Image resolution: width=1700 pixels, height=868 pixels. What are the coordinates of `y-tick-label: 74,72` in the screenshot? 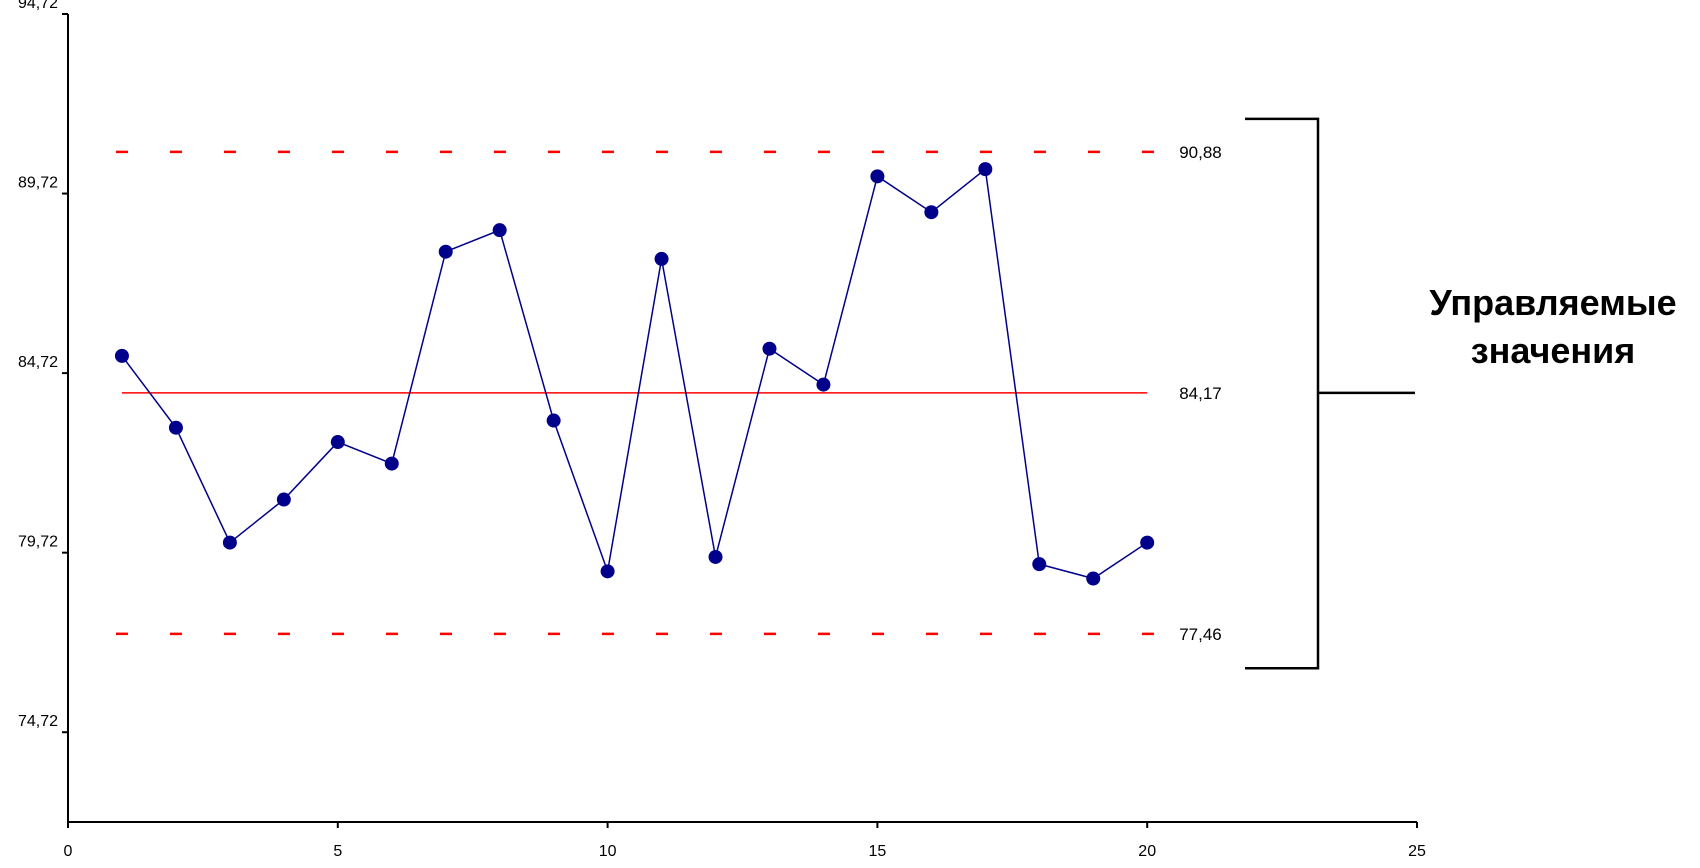 It's located at (38, 721).